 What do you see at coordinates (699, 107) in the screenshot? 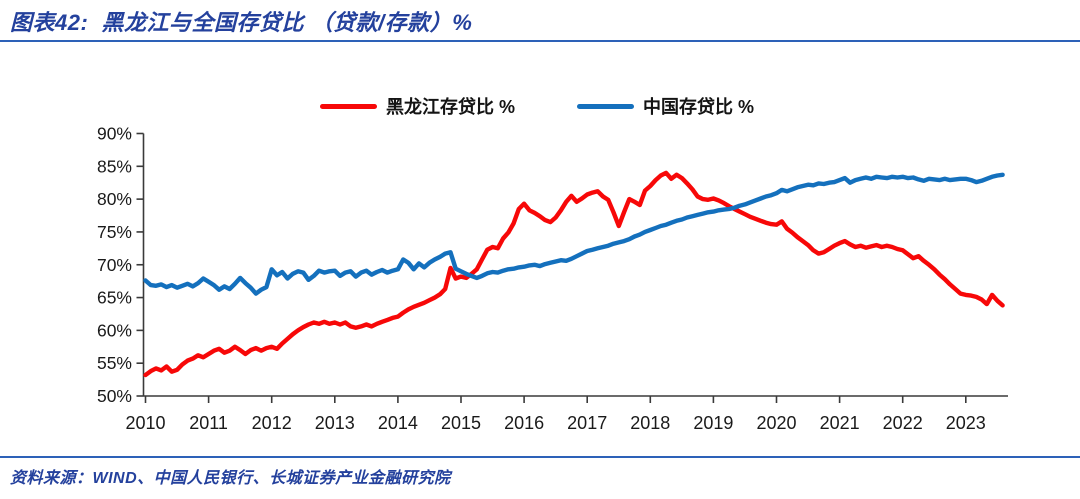
I see `legend-label-china: 中国存贷比 %` at bounding box center [699, 107].